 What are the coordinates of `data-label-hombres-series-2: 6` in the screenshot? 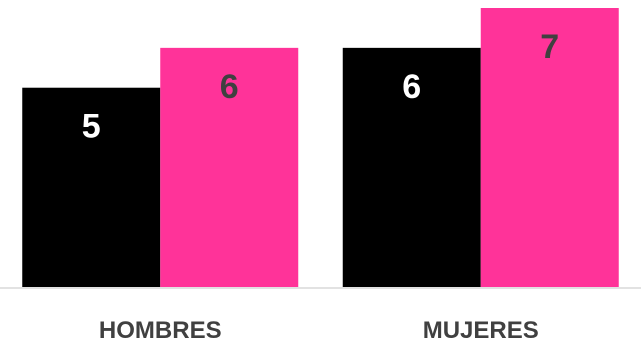 It's located at (229, 87).